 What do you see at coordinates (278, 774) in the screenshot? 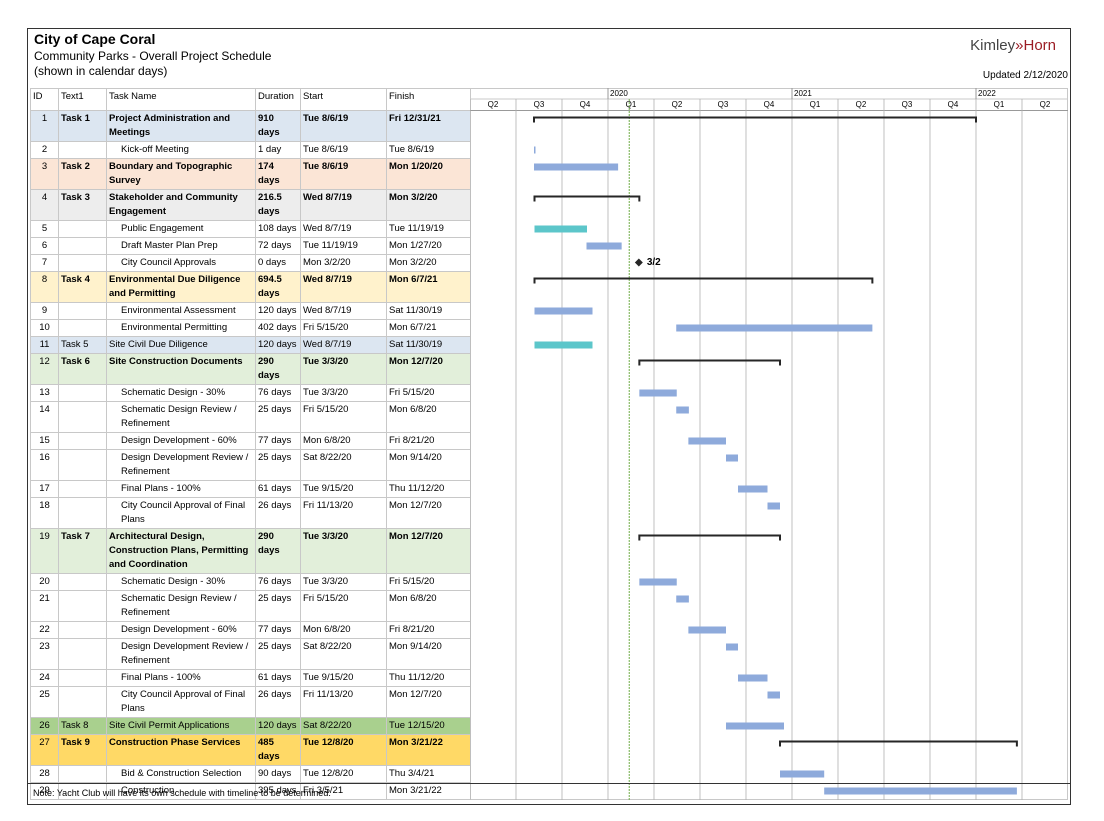
I see `cell-duration: 90 days` at bounding box center [278, 774].